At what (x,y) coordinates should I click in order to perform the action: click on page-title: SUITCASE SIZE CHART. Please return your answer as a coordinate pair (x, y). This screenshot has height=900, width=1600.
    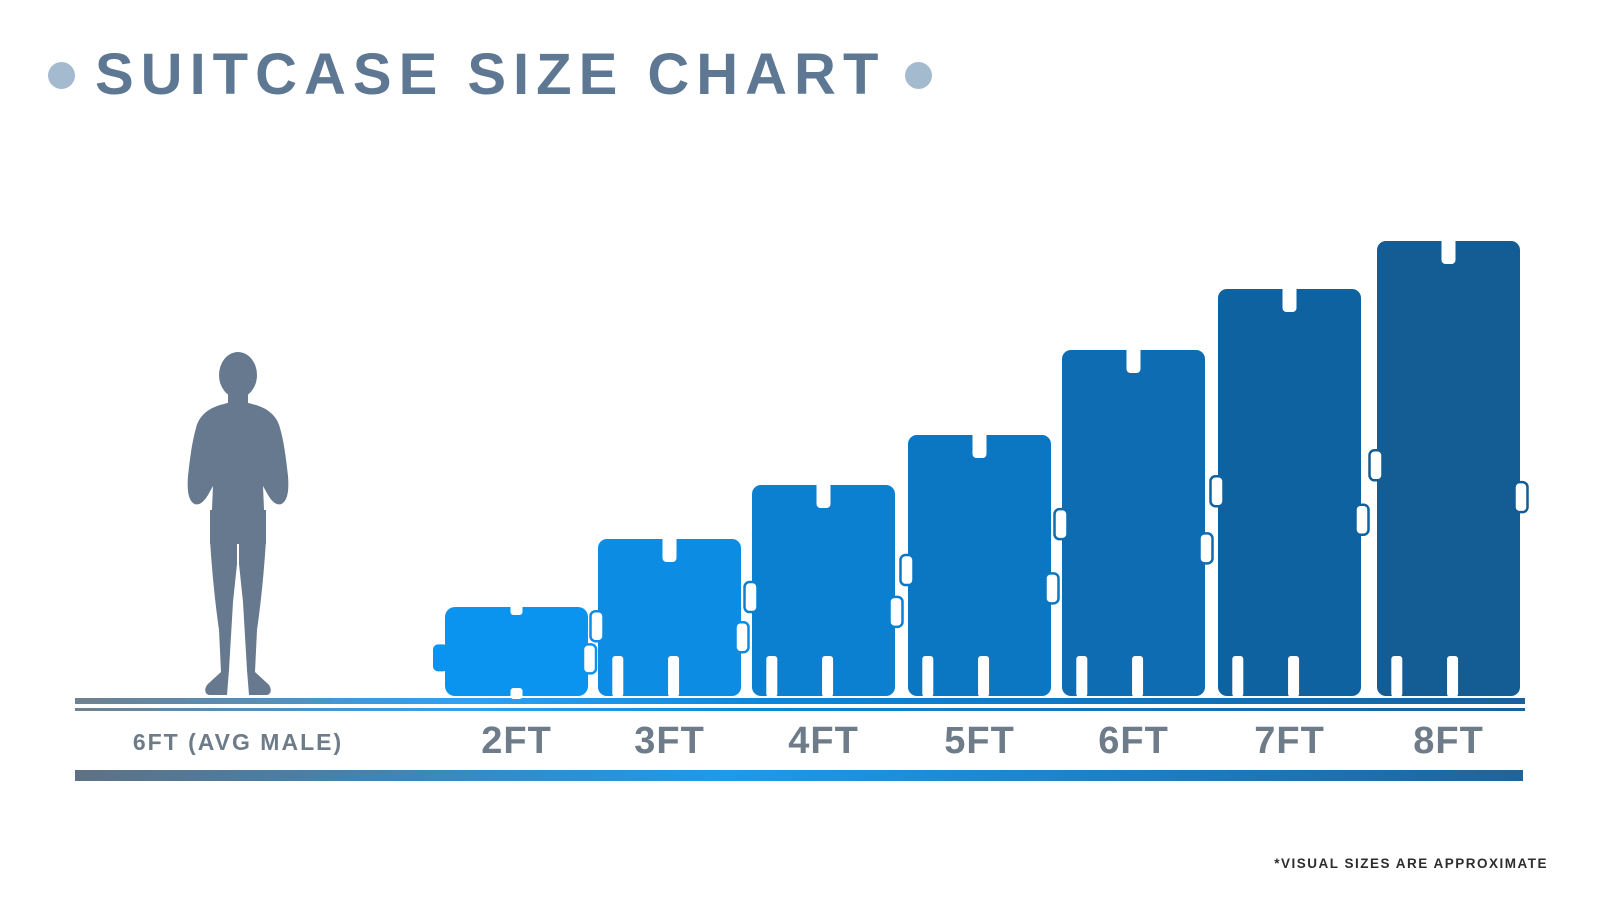
    Looking at the image, I should click on (490, 74).